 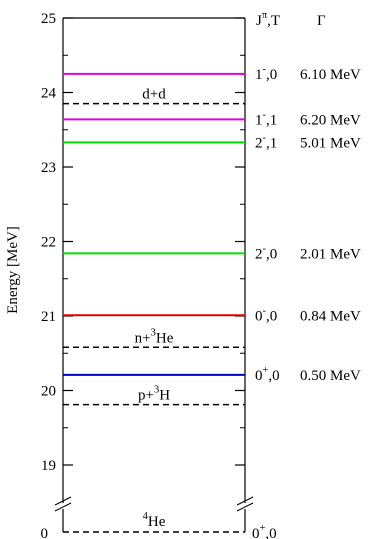 I want to click on level-width-label: 6.10 MeV, so click(x=330, y=75).